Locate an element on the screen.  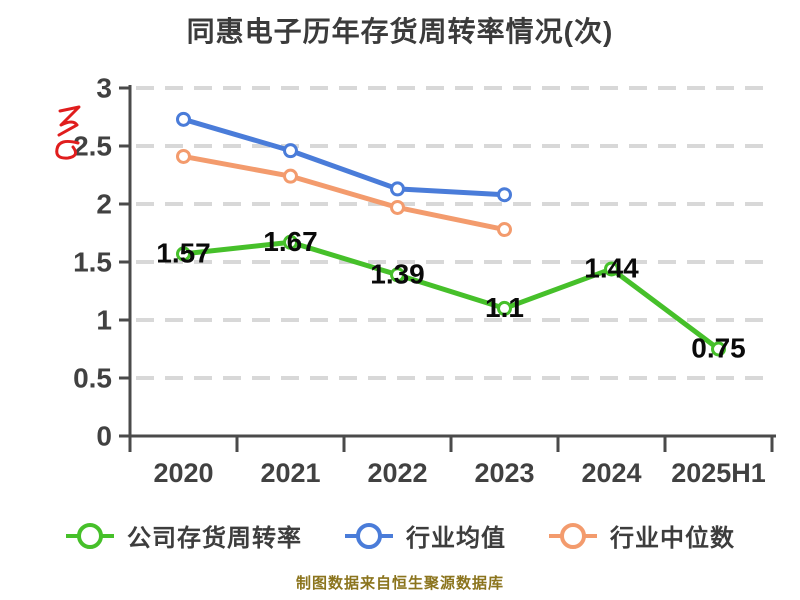
x-axis-tick-label: 2022 is located at coordinates (397, 473).